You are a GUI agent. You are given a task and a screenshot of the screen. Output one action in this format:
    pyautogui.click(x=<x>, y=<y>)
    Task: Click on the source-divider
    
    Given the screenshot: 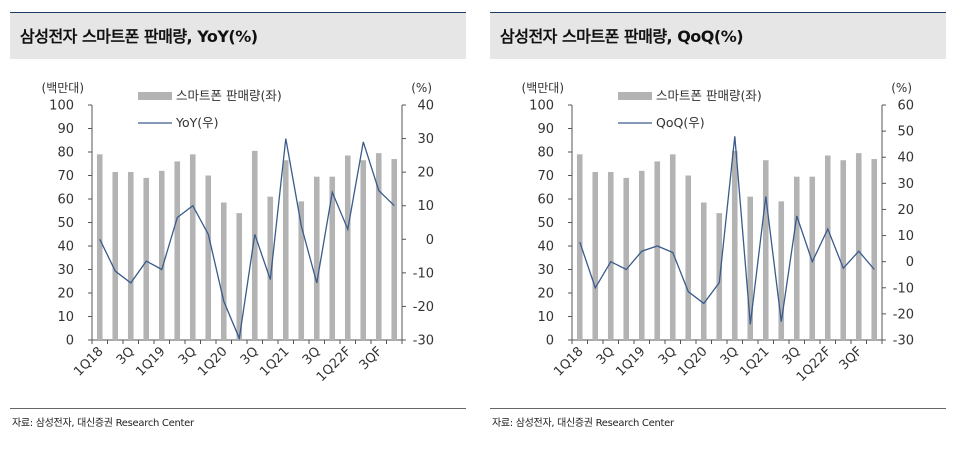 What is the action you would take?
    pyautogui.click(x=238, y=408)
    